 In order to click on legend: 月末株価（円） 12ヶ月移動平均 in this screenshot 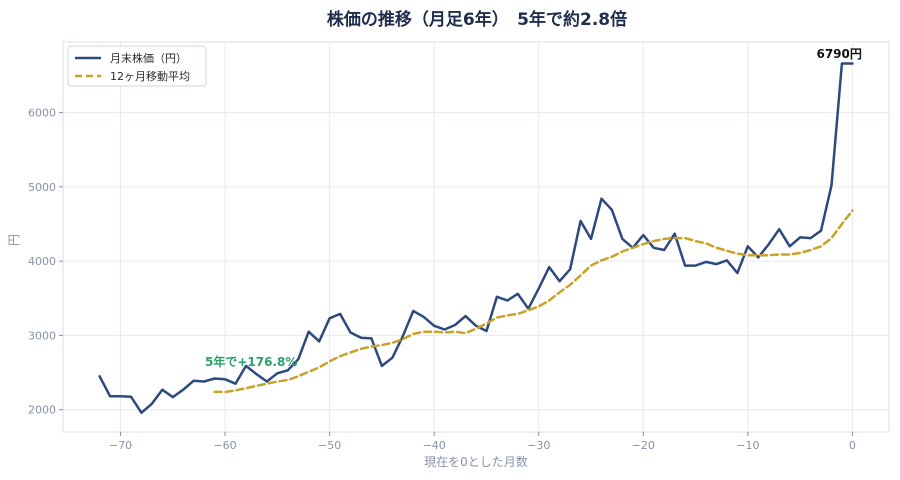, I will do `click(137, 66)`.